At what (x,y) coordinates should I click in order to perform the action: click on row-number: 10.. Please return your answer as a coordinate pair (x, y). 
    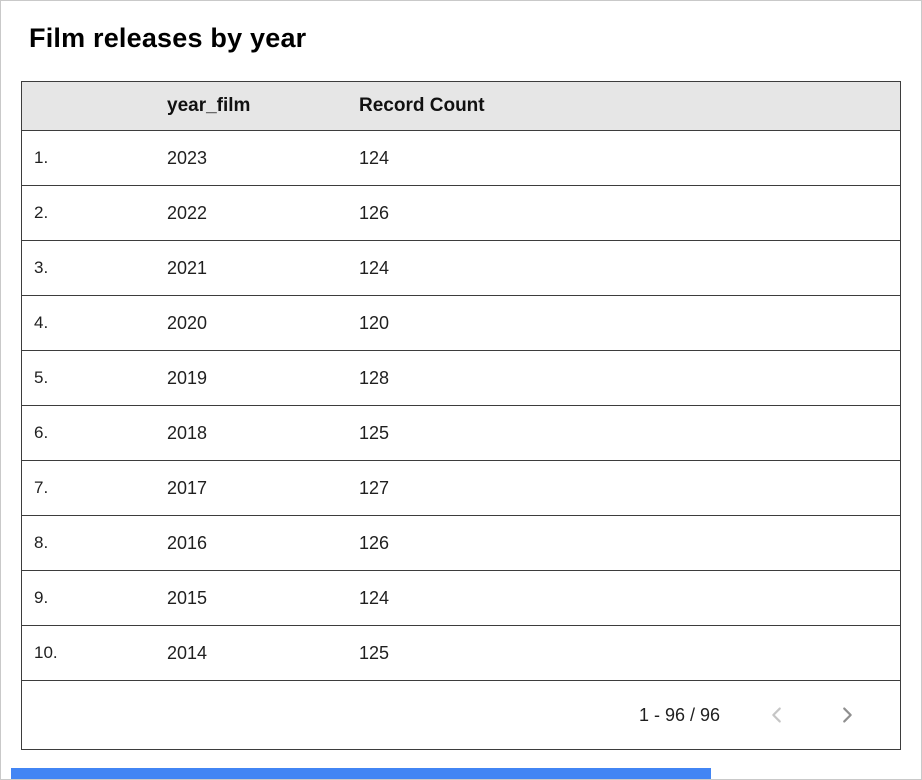
    Looking at the image, I should click on (94, 653).